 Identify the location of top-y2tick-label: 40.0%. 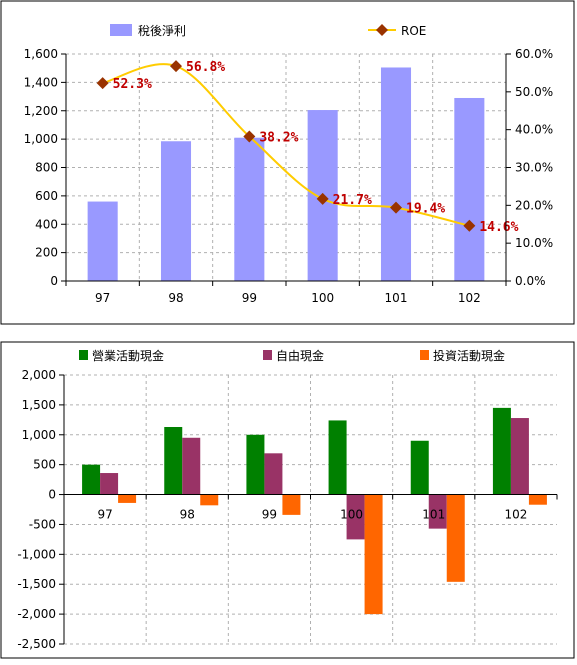
(534, 130).